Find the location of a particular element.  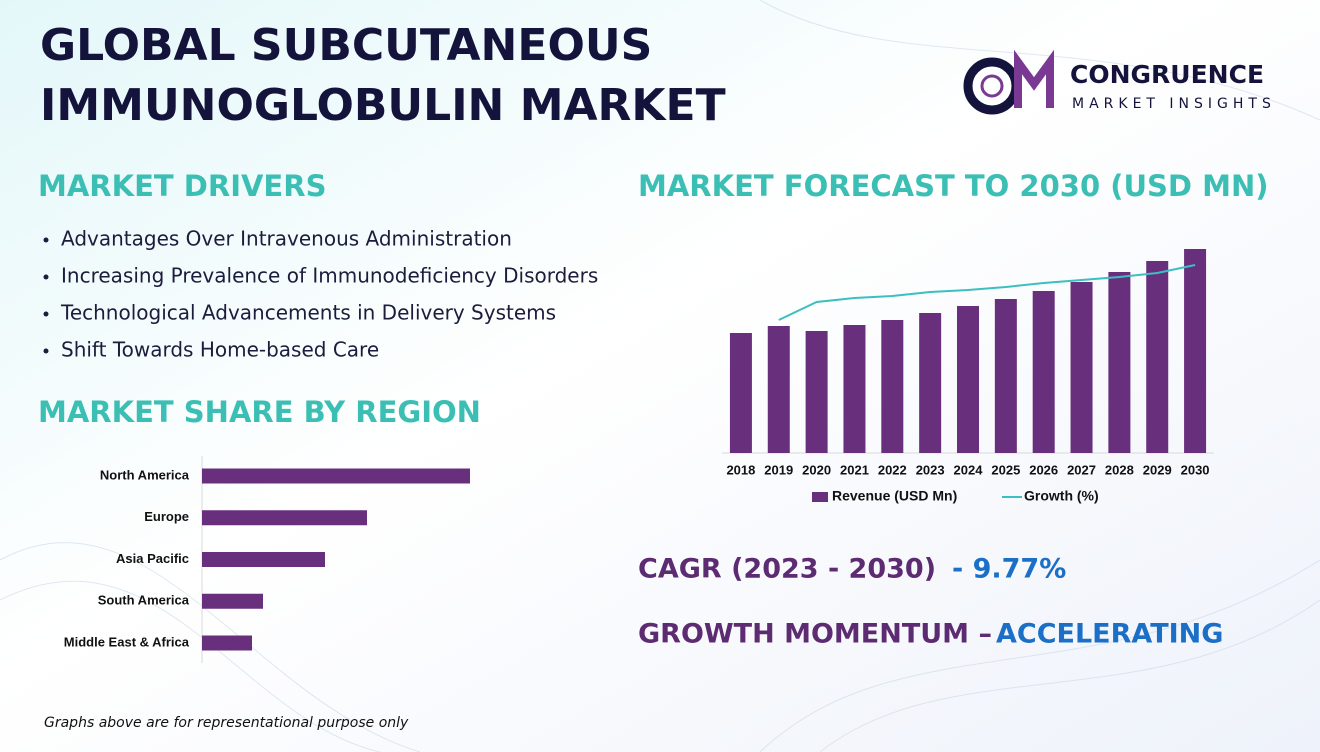

y-tick-label: Asia Pacific is located at coordinates (152, 558).